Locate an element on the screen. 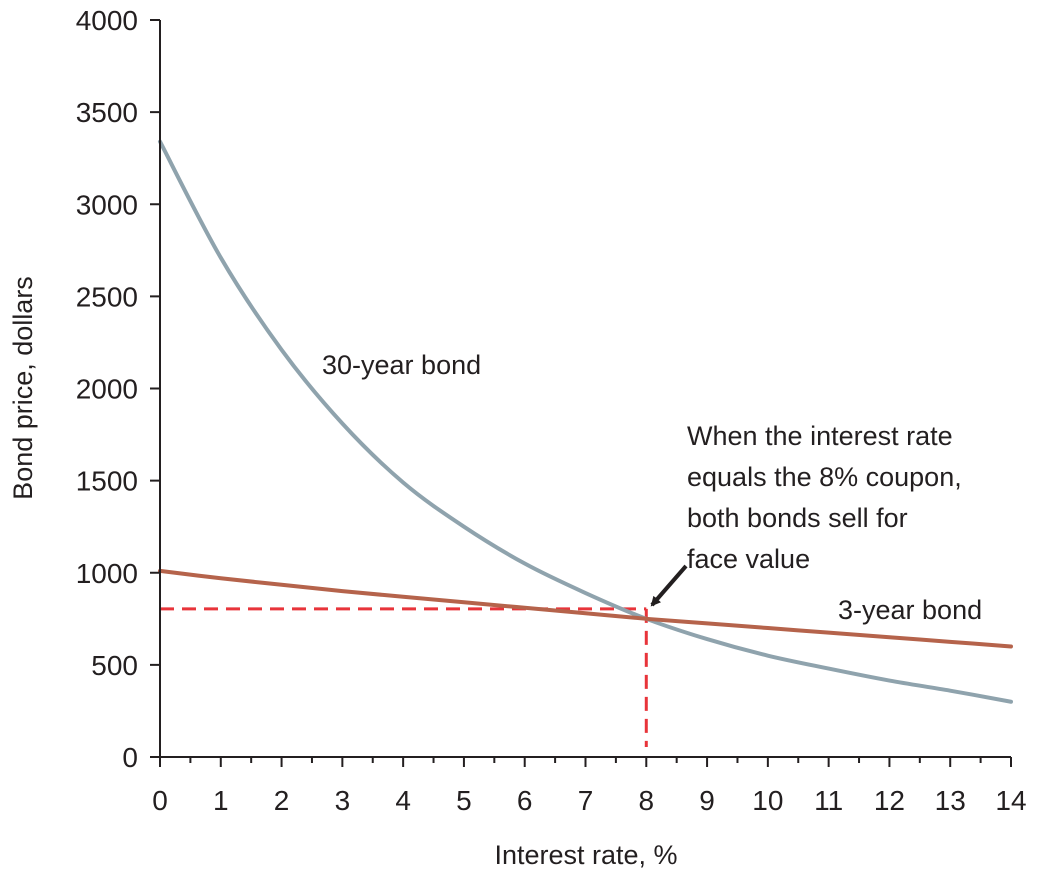 Image resolution: width=1038 pixels, height=879 pixels. x-tick-label: 10 is located at coordinates (767, 800).